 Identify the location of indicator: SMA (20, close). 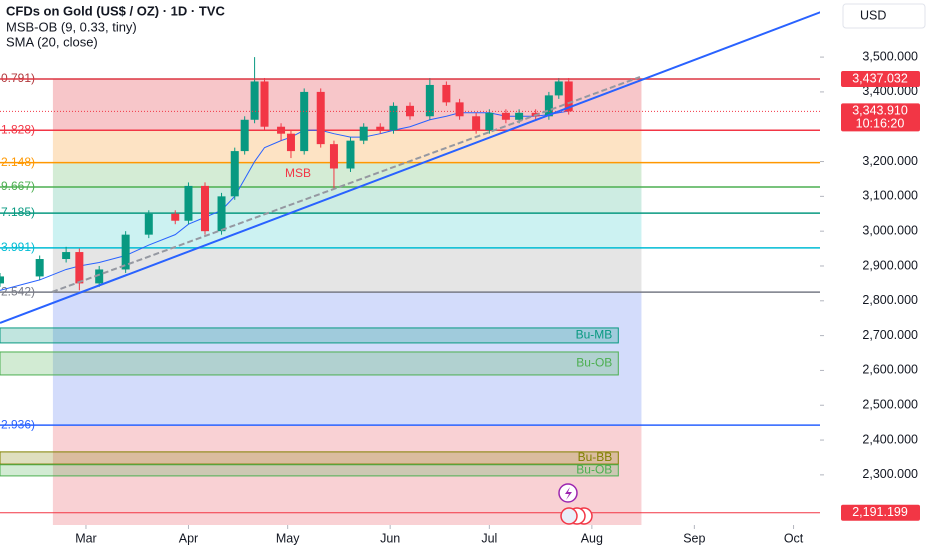
(52, 41).